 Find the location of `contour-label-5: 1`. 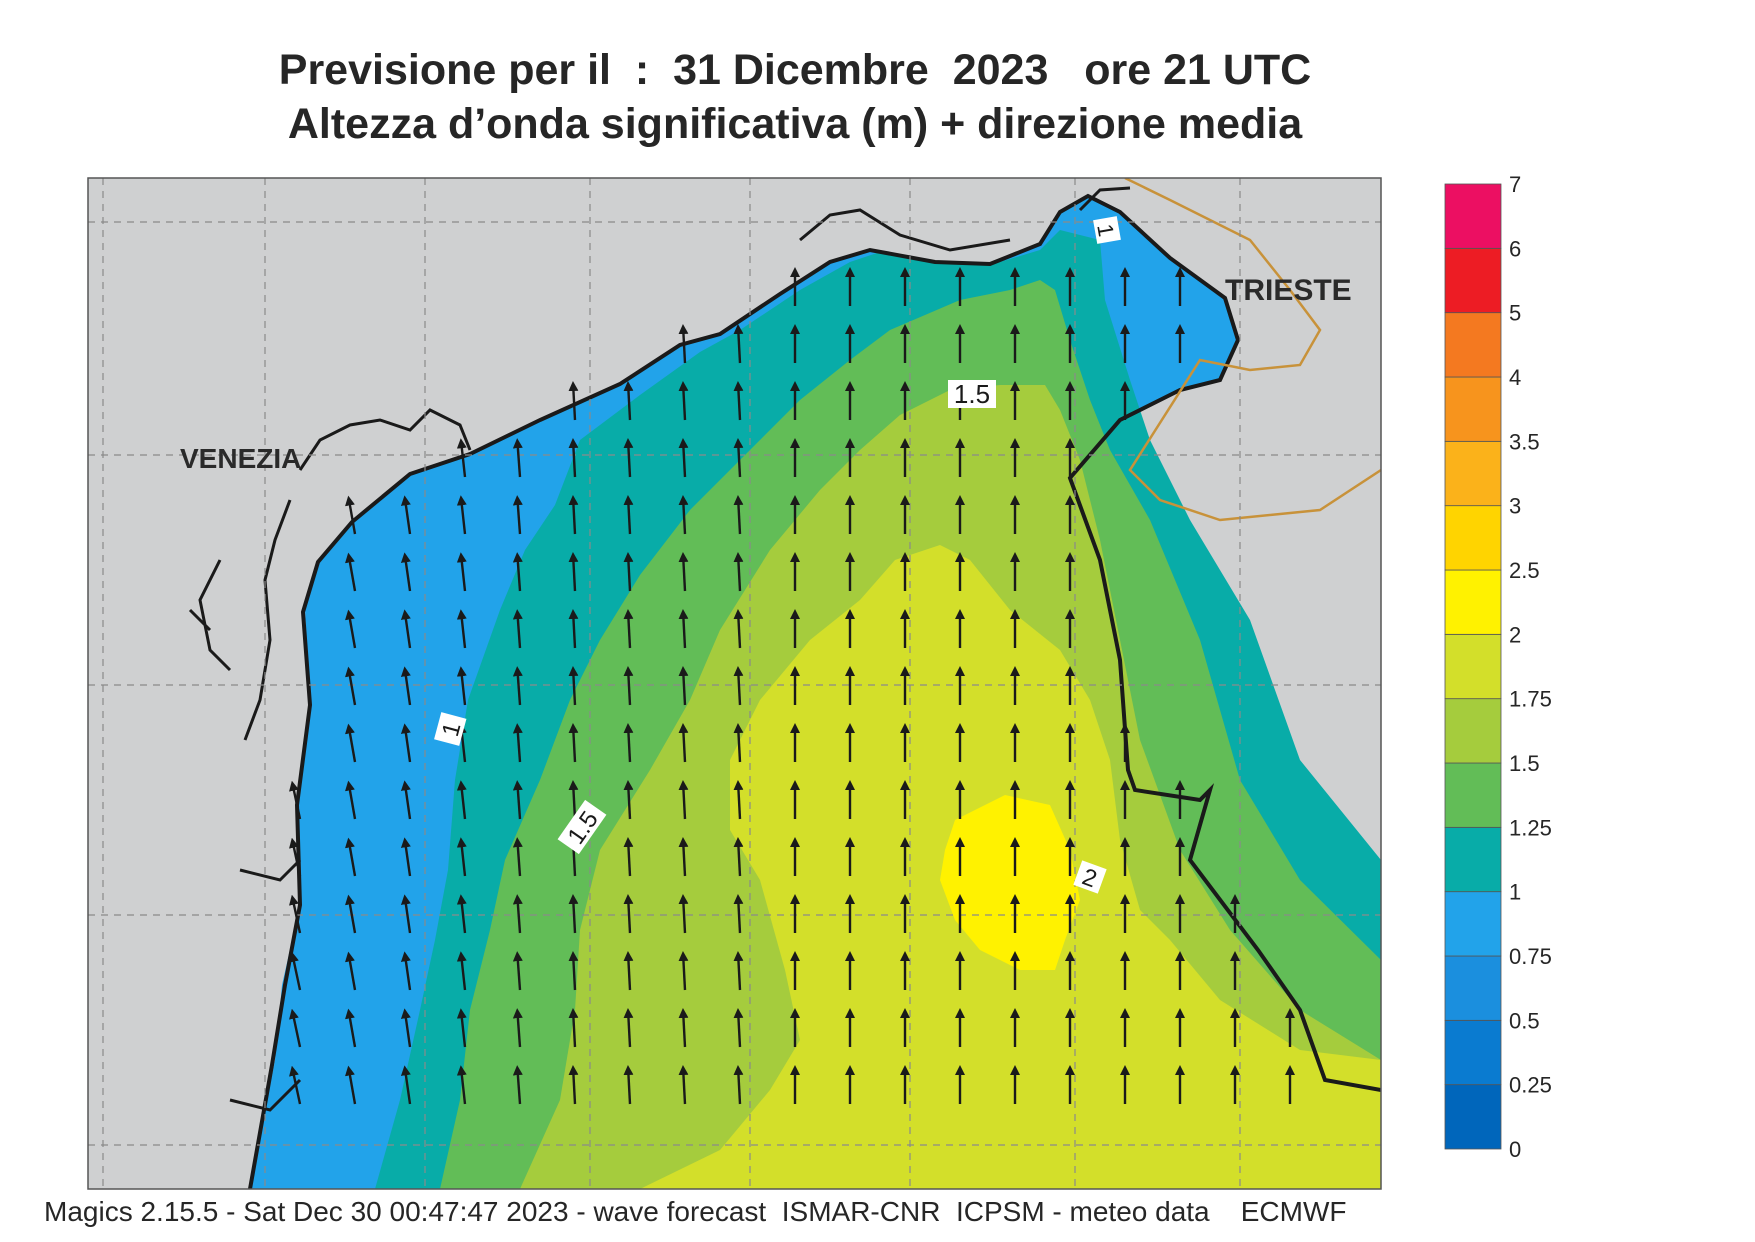

contour-label-5: 1 is located at coordinates (1106, 230).